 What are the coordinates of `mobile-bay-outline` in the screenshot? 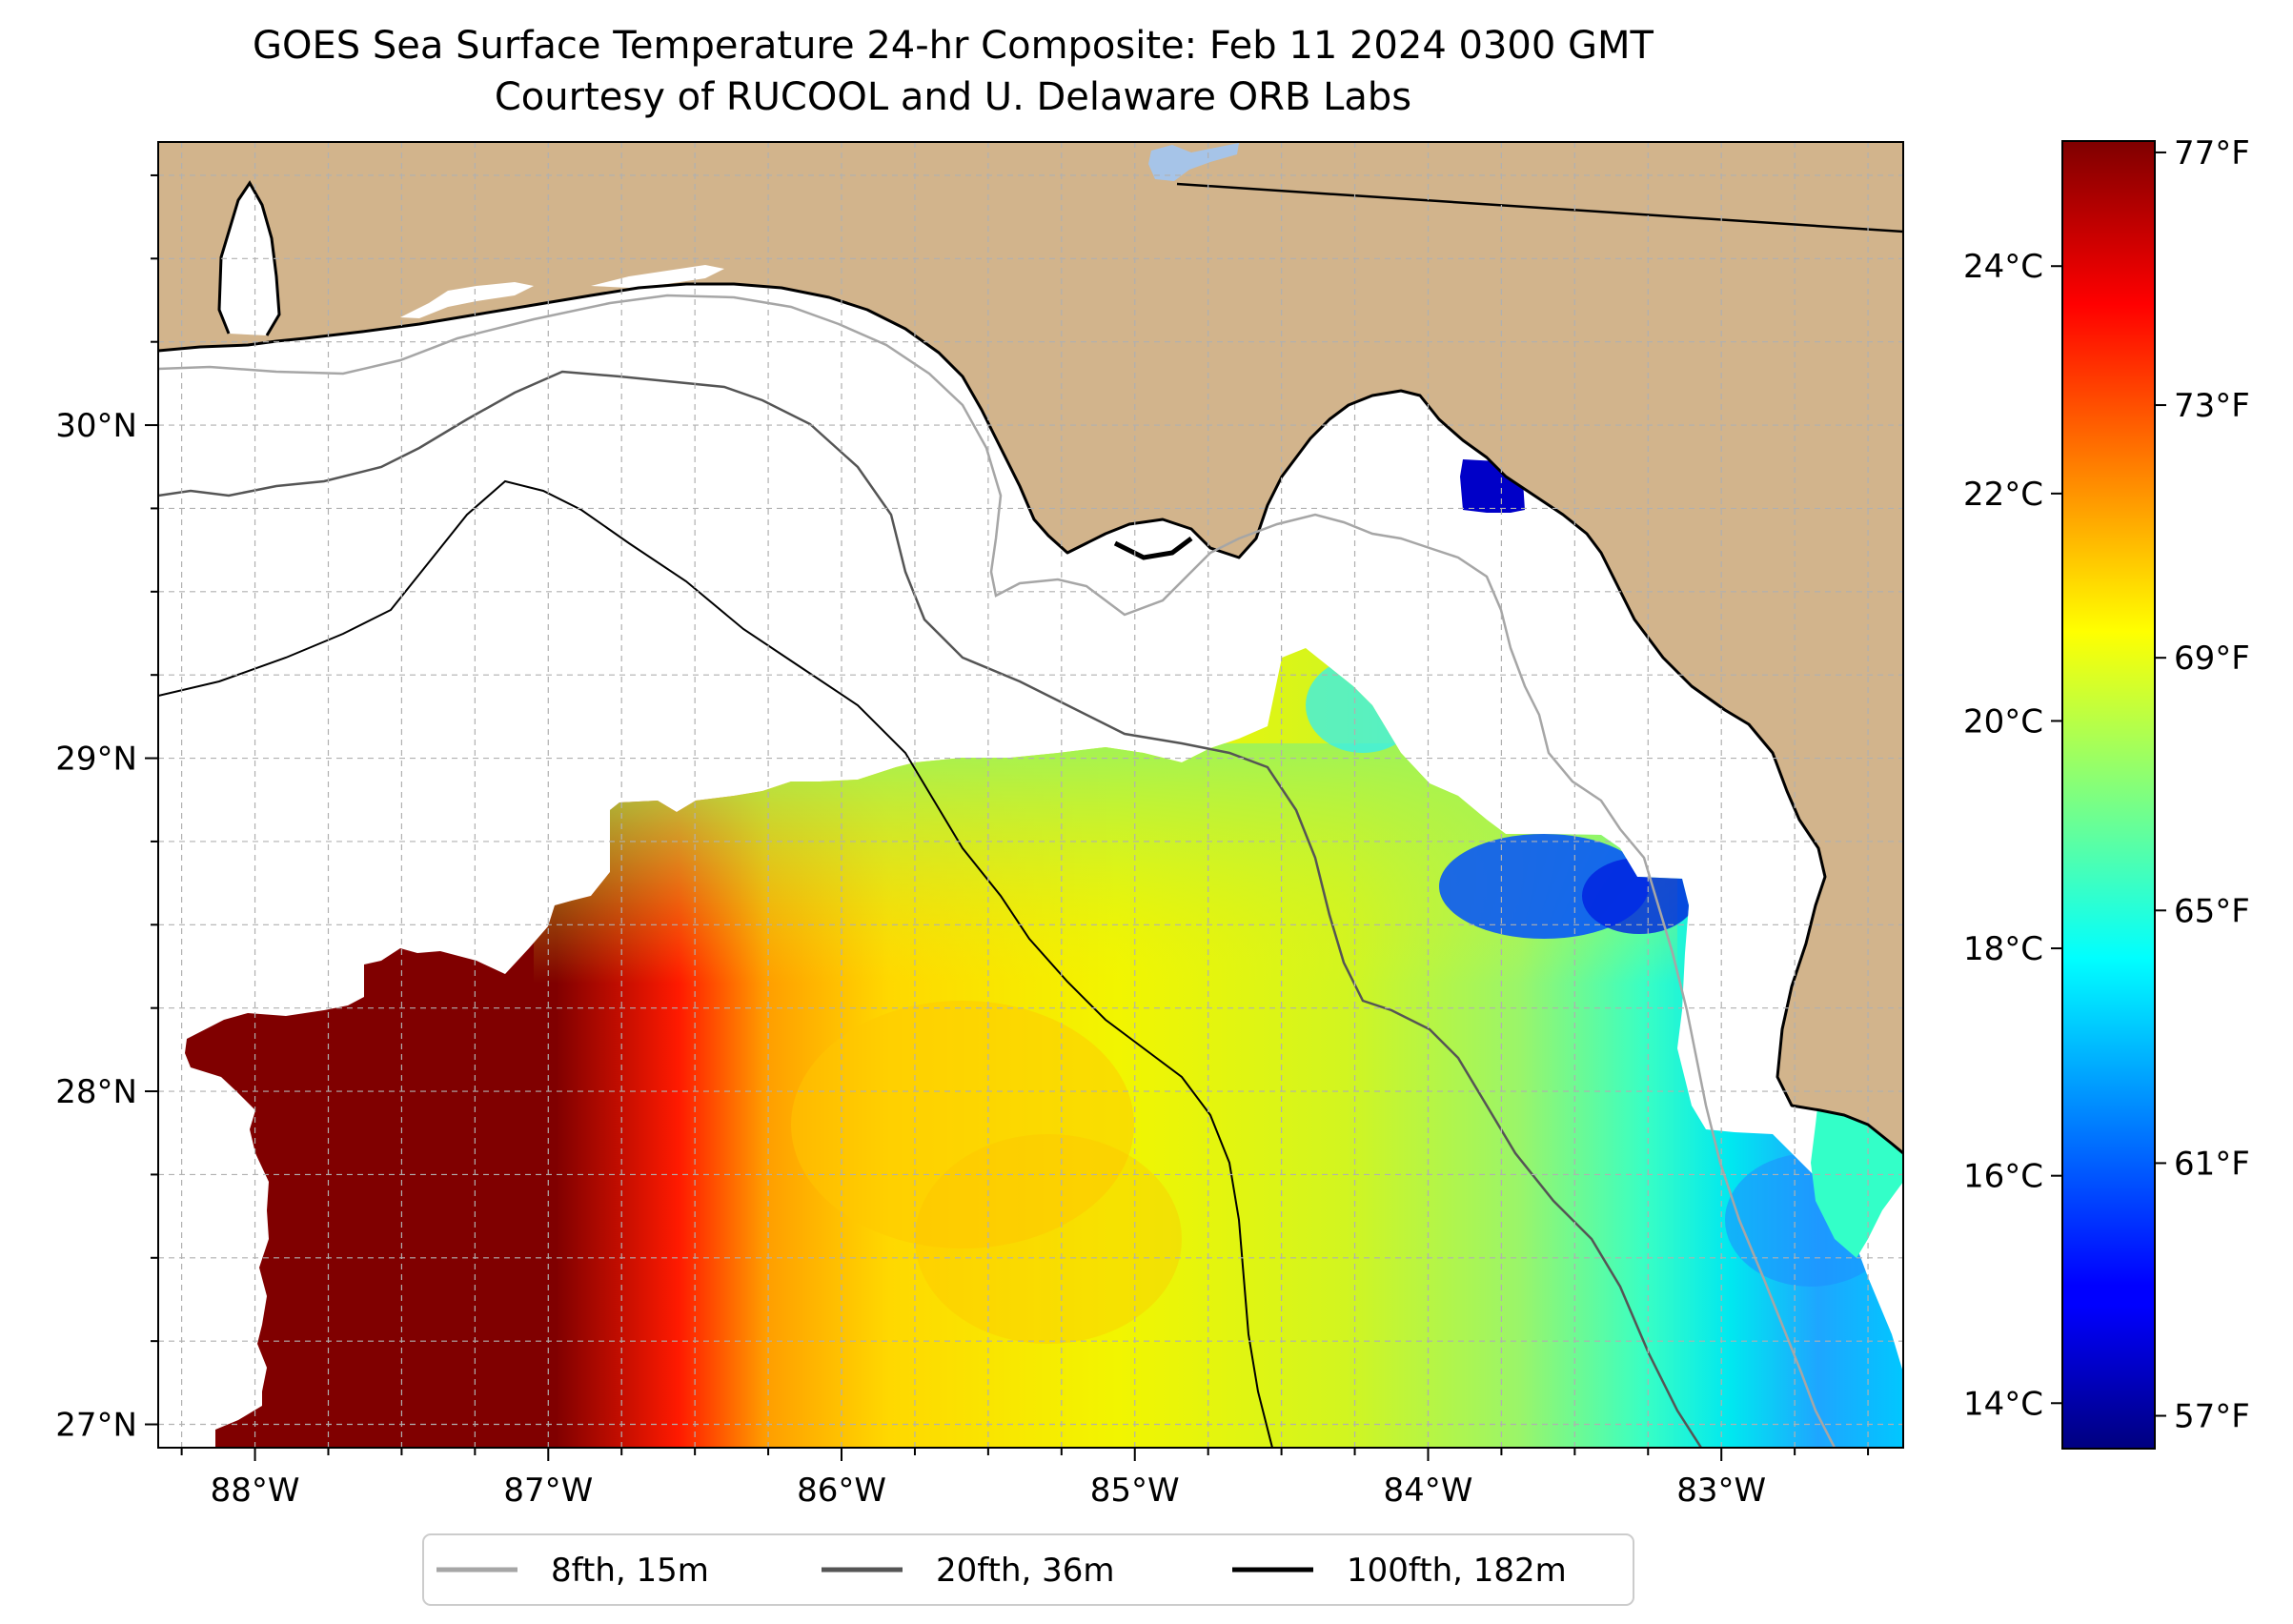 It's located at (249, 258).